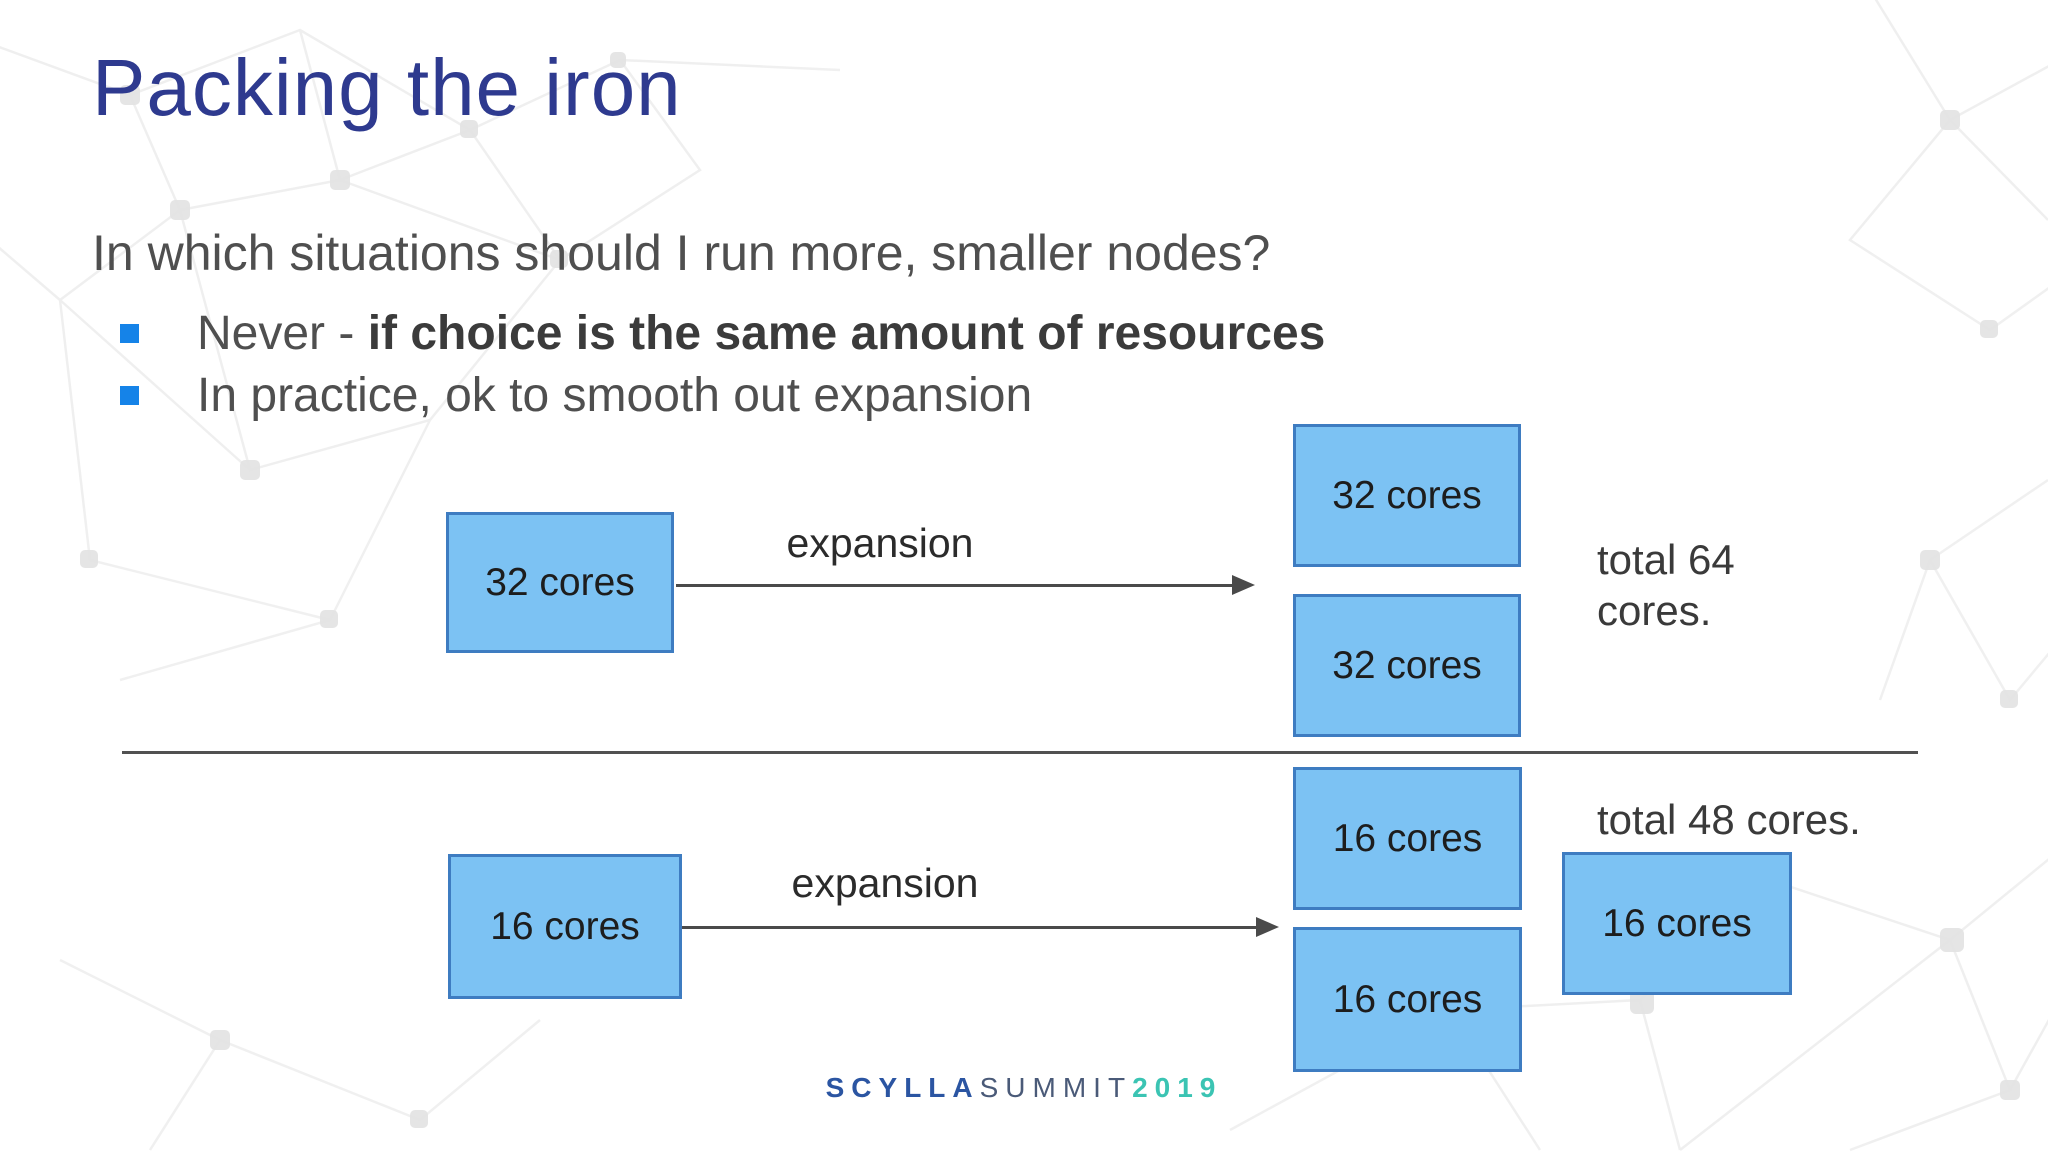  I want to click on brand-scylla-label: SCYLLA, so click(902, 1087).